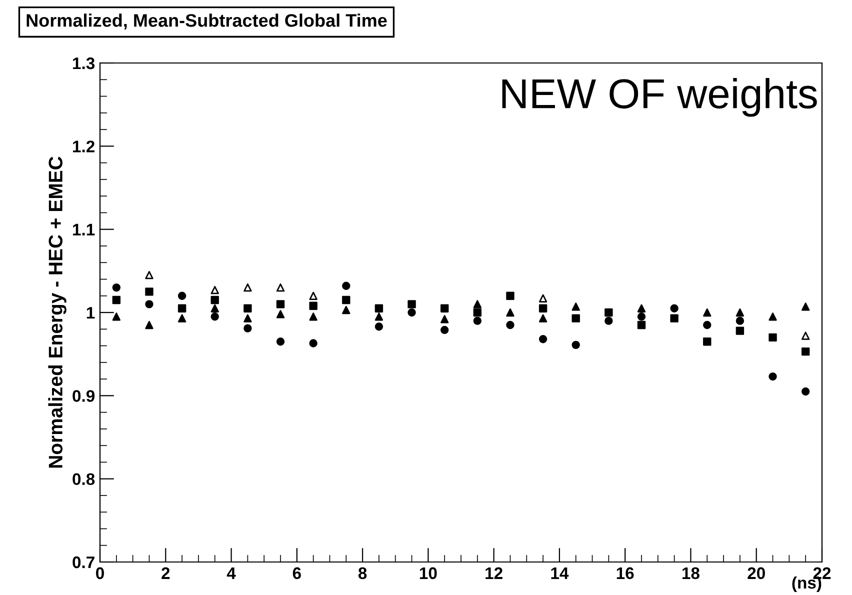 The image size is (852, 595). I want to click on x-tick-label: 6, so click(296, 573).